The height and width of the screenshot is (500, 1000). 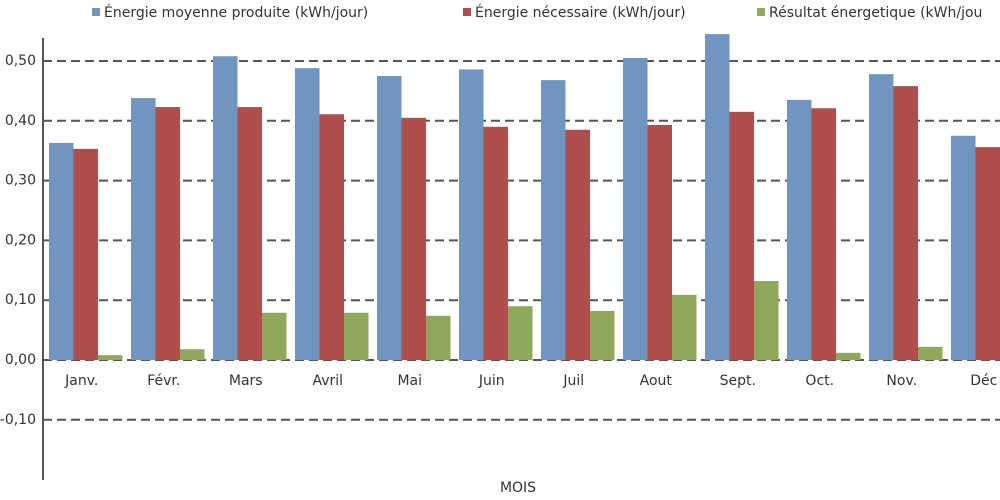 What do you see at coordinates (518, 488) in the screenshot?
I see `x-axis-label: MOIS` at bounding box center [518, 488].